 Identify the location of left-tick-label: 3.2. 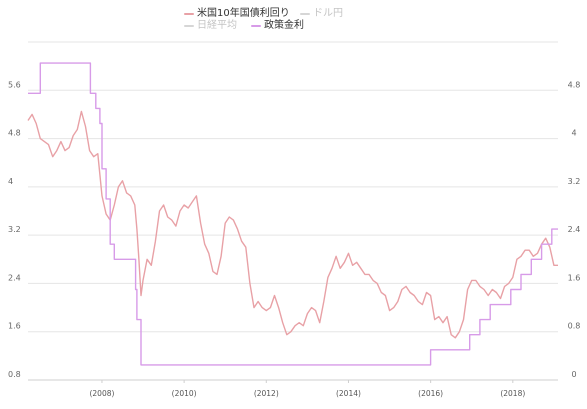
(14, 229).